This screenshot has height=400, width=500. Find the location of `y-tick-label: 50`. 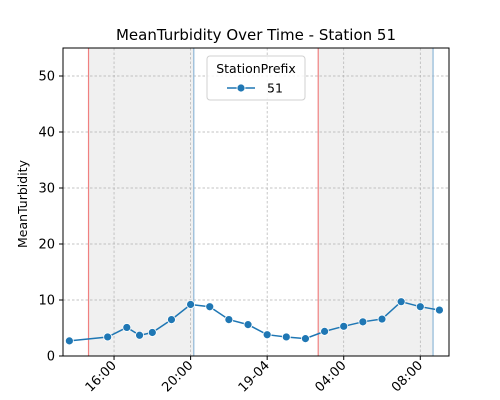

y-tick-label: 50 is located at coordinates (46, 77).